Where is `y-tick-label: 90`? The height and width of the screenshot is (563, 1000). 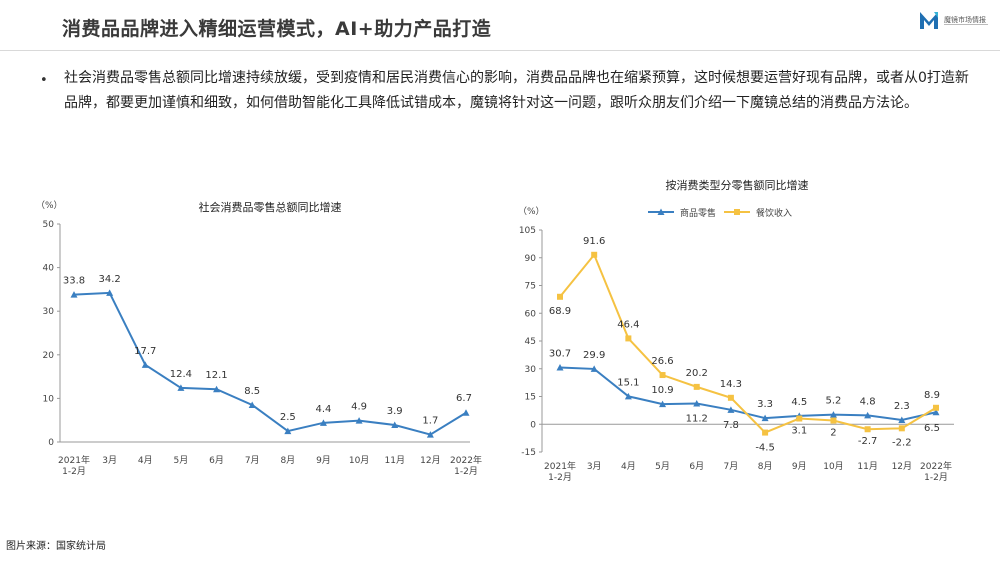
y-tick-label: 90 is located at coordinates (531, 259).